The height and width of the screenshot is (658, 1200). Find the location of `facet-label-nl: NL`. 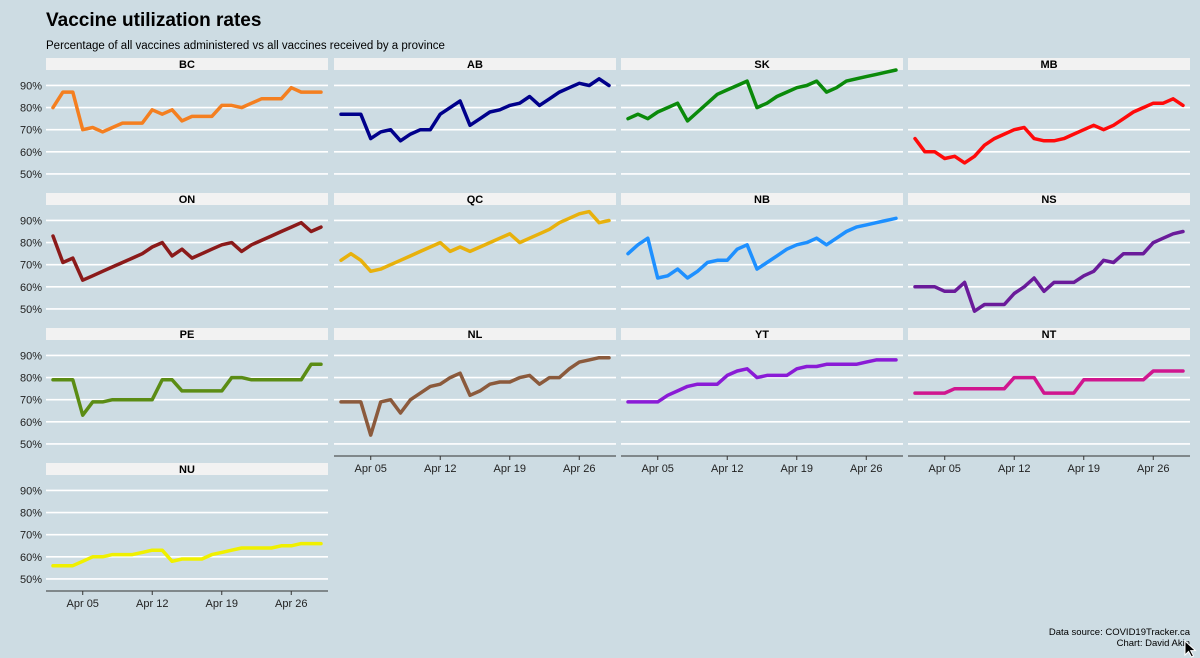

facet-label-nl: NL is located at coordinates (475, 335).